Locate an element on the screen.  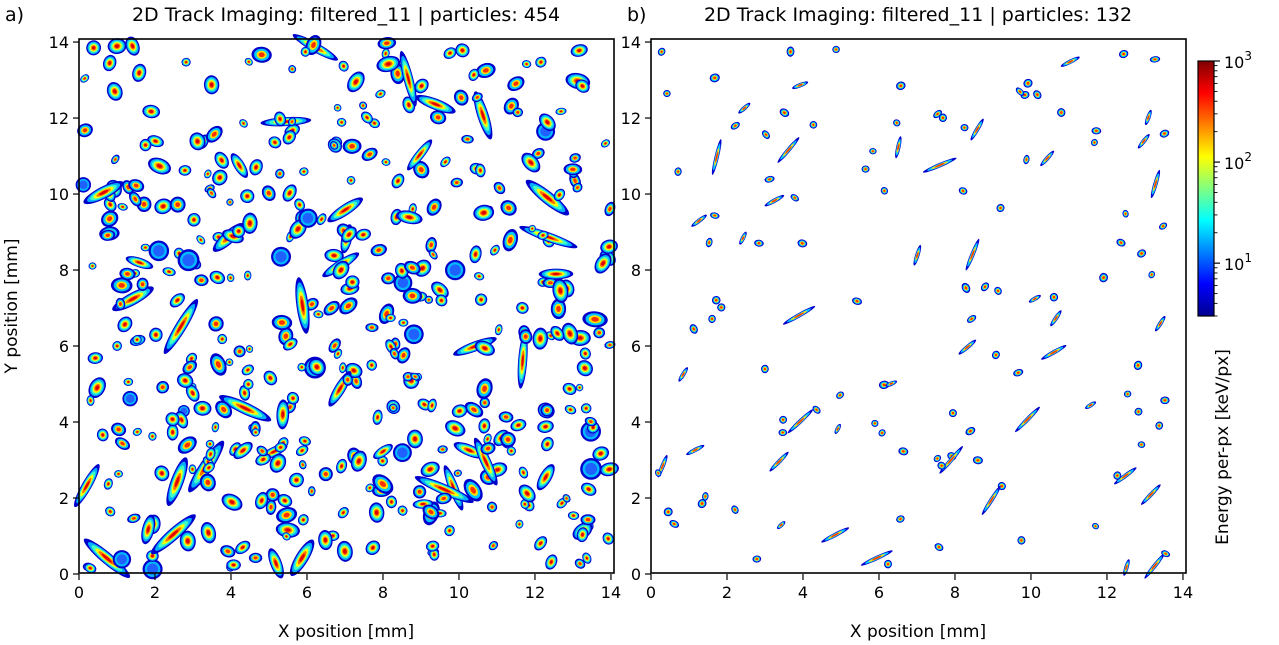
colorbar-tick-label: 10³ is located at coordinates (1238, 60).